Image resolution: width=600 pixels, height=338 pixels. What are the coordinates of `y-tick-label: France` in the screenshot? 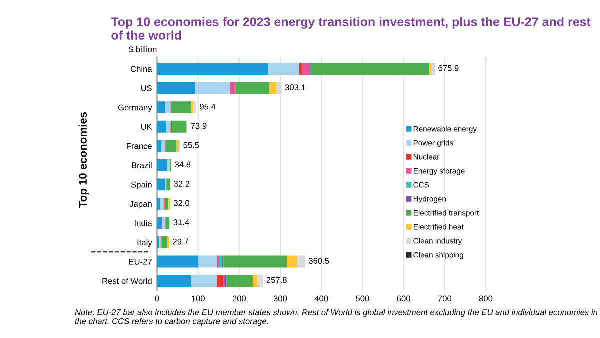 It's located at (139, 146).